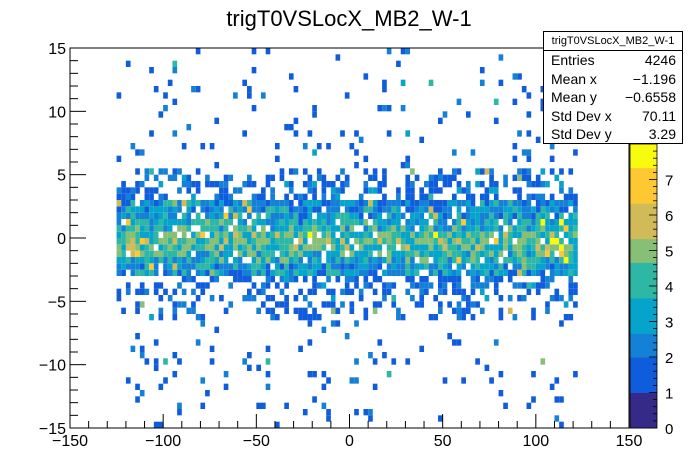 The image size is (698, 476). Describe the element at coordinates (163, 441) in the screenshot. I see `x-tick-label: −100` at that location.